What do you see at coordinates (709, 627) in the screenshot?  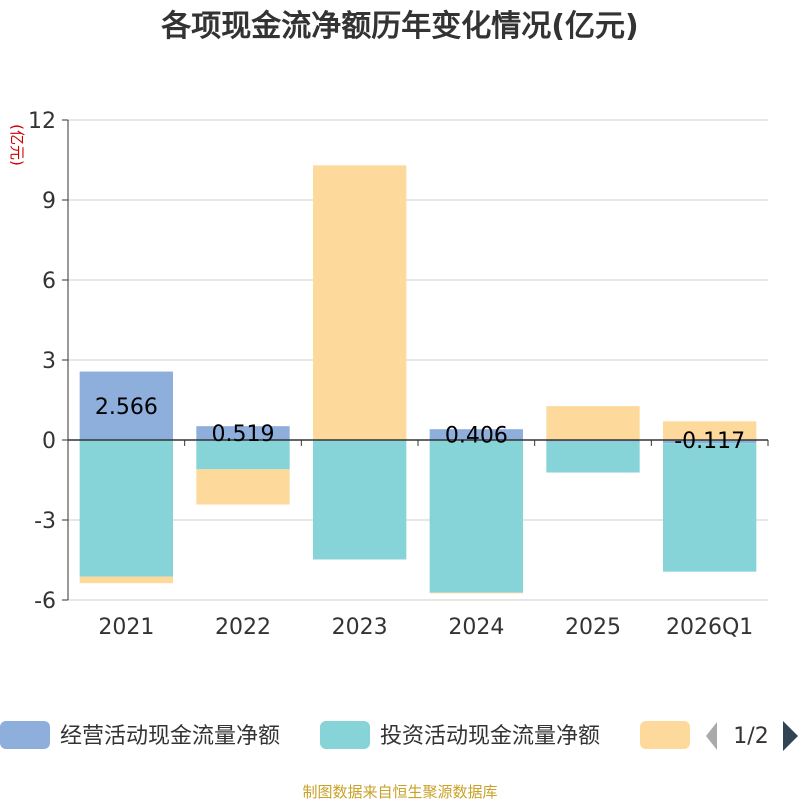 I see `x-tick-label: 2026Q1` at bounding box center [709, 627].